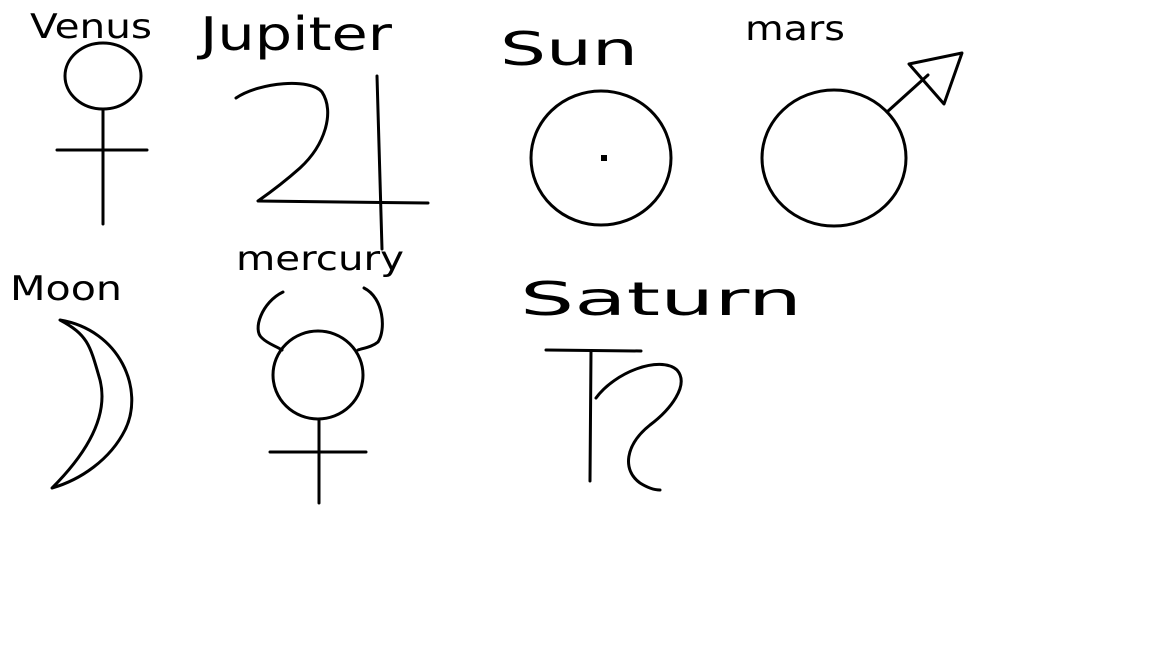 The image size is (1152, 648). What do you see at coordinates (569, 49) in the screenshot?
I see `sun-label: Sun` at bounding box center [569, 49].